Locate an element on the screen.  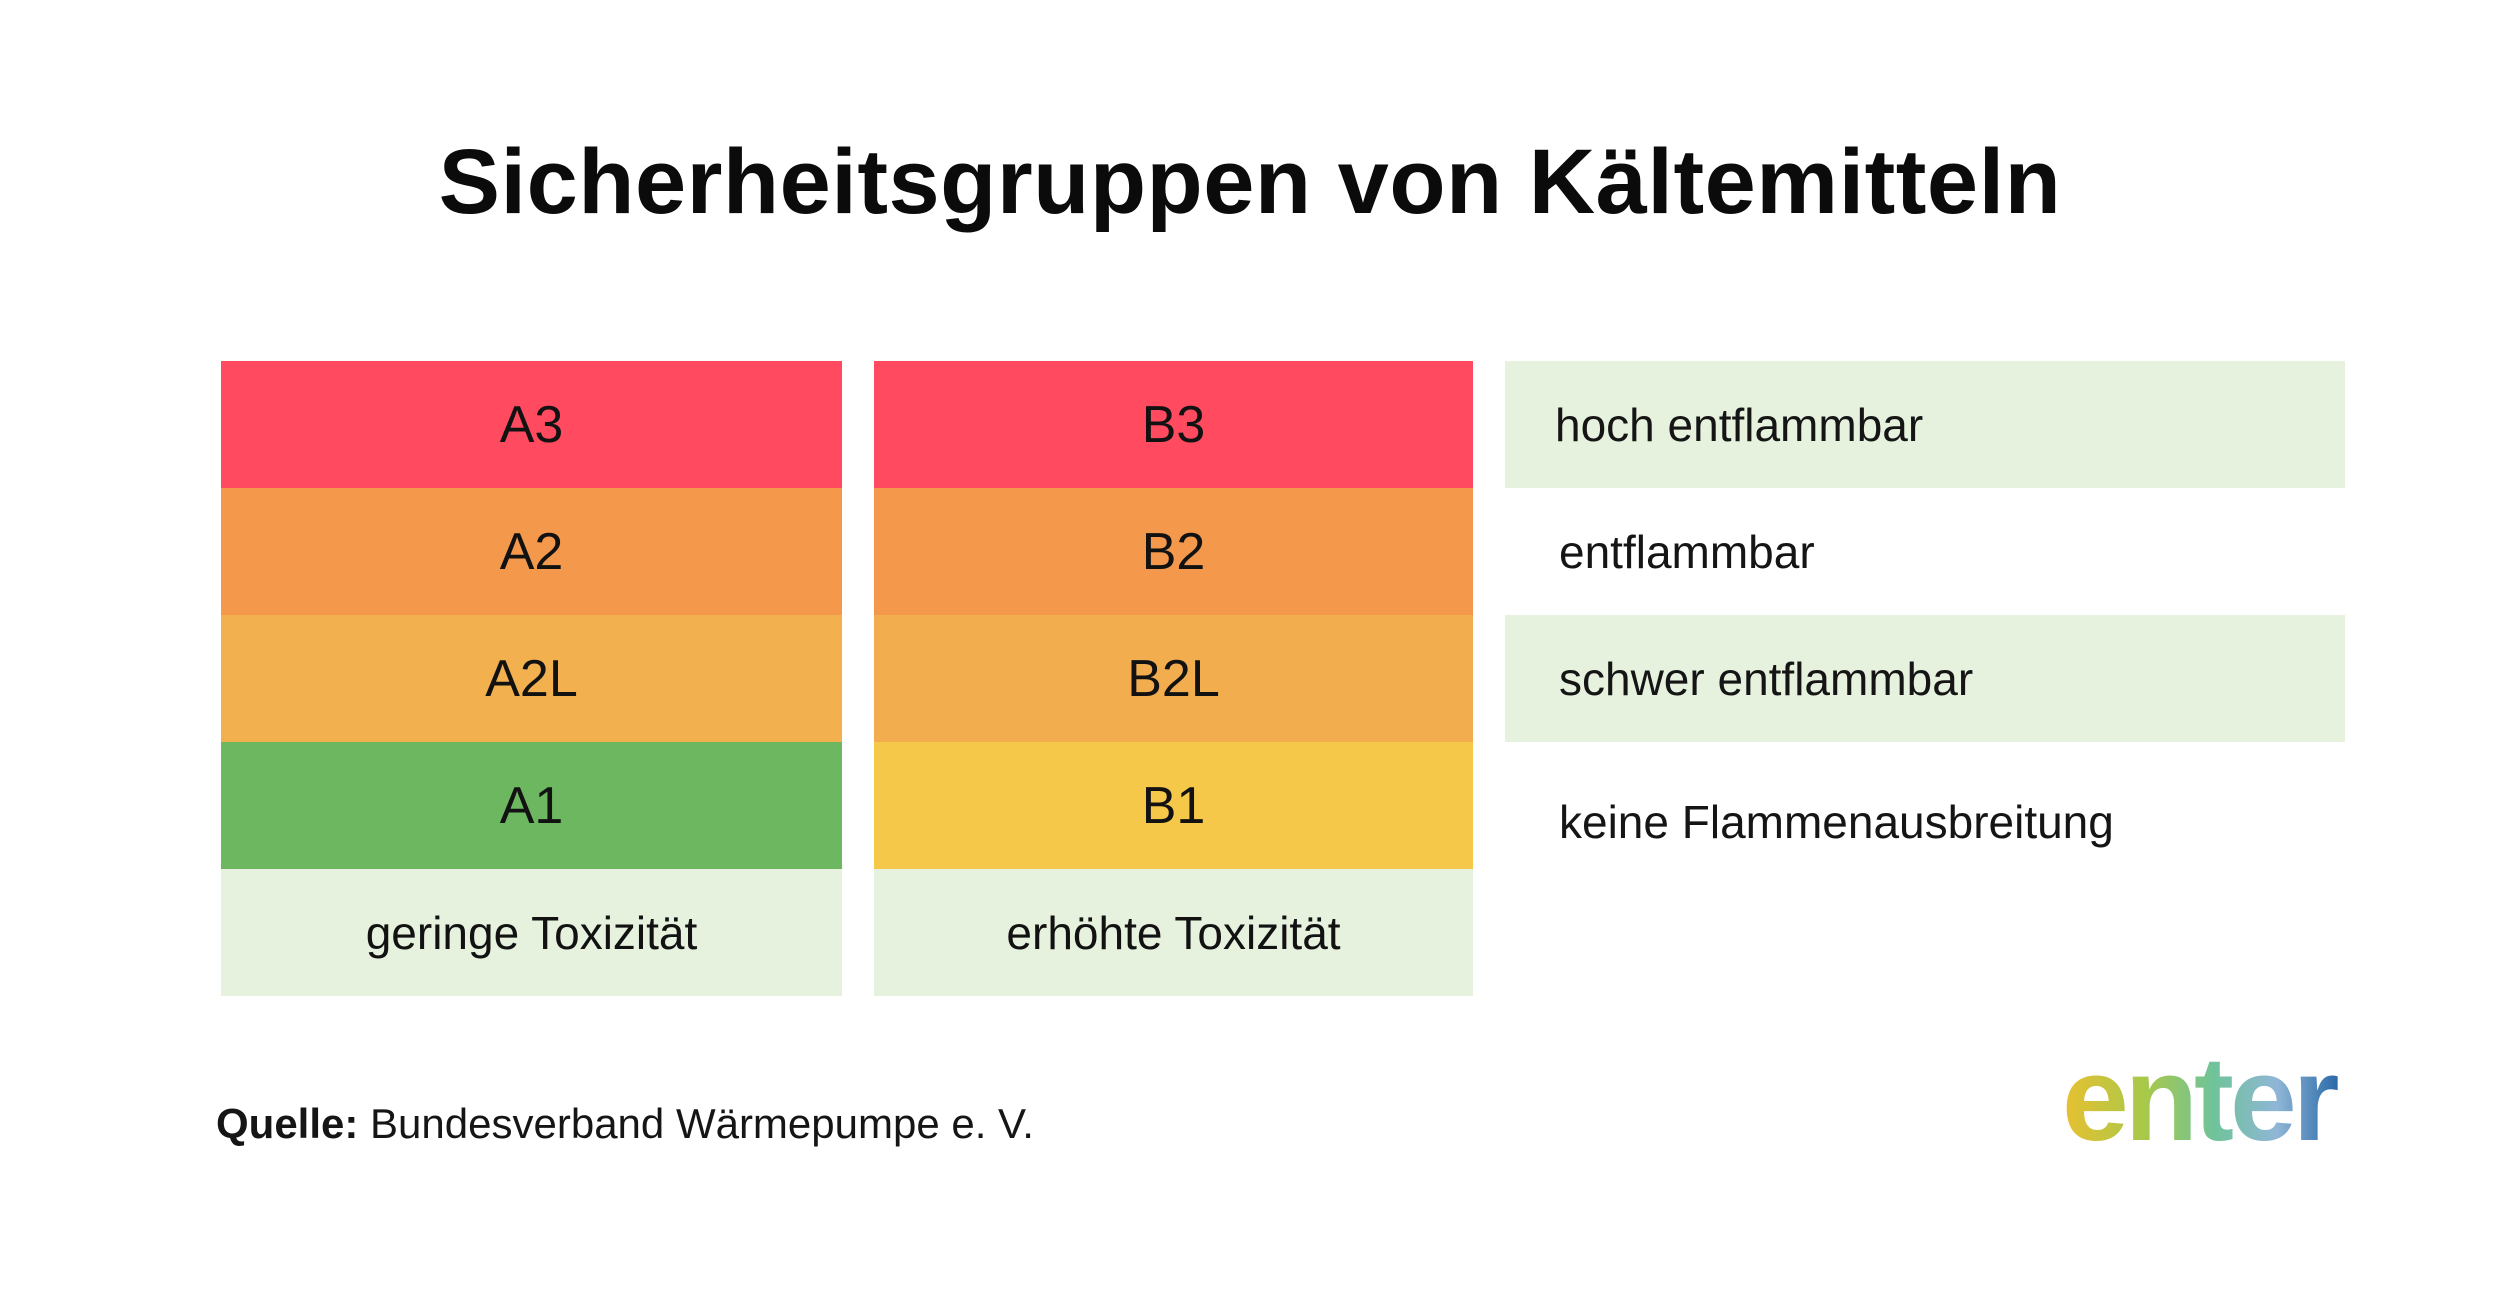
legend-flammable: entflammbar is located at coordinates (1687, 551).